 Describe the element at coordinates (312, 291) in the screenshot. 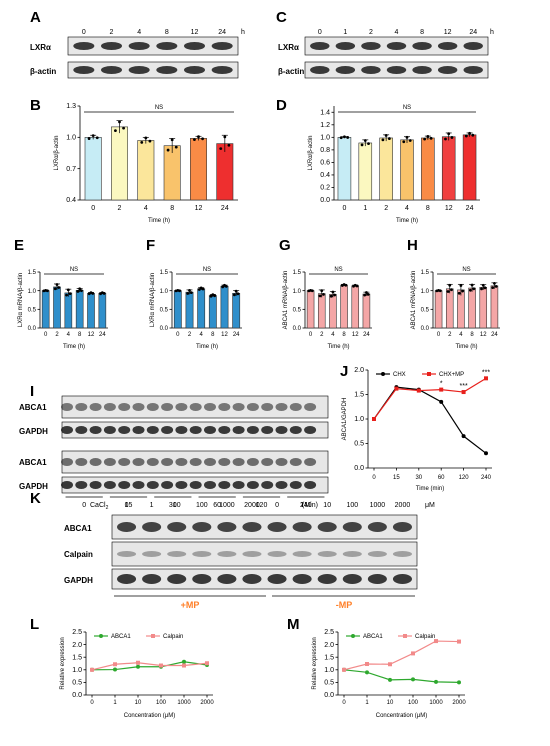

I see `chart-g-data-point` at that location.